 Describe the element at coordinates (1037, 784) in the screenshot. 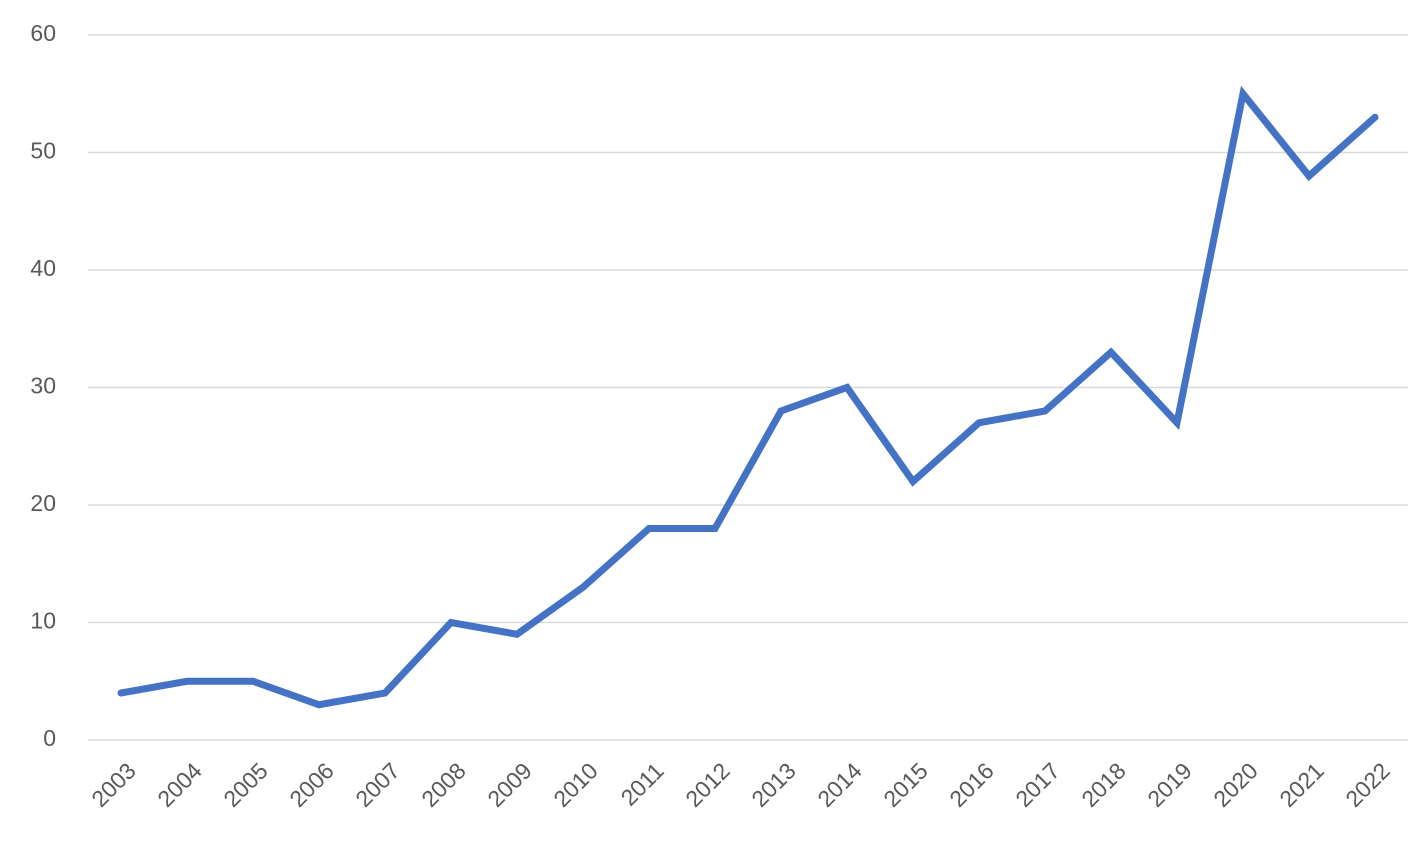

I see `x-tick-label: 2017` at that location.